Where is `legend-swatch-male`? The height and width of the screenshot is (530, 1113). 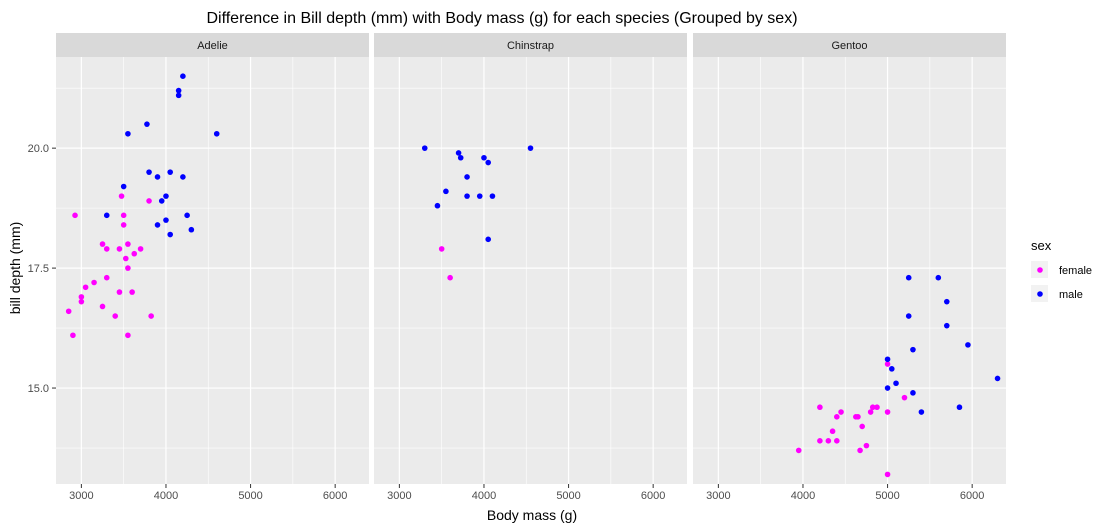 legend-swatch-male is located at coordinates (1040, 294).